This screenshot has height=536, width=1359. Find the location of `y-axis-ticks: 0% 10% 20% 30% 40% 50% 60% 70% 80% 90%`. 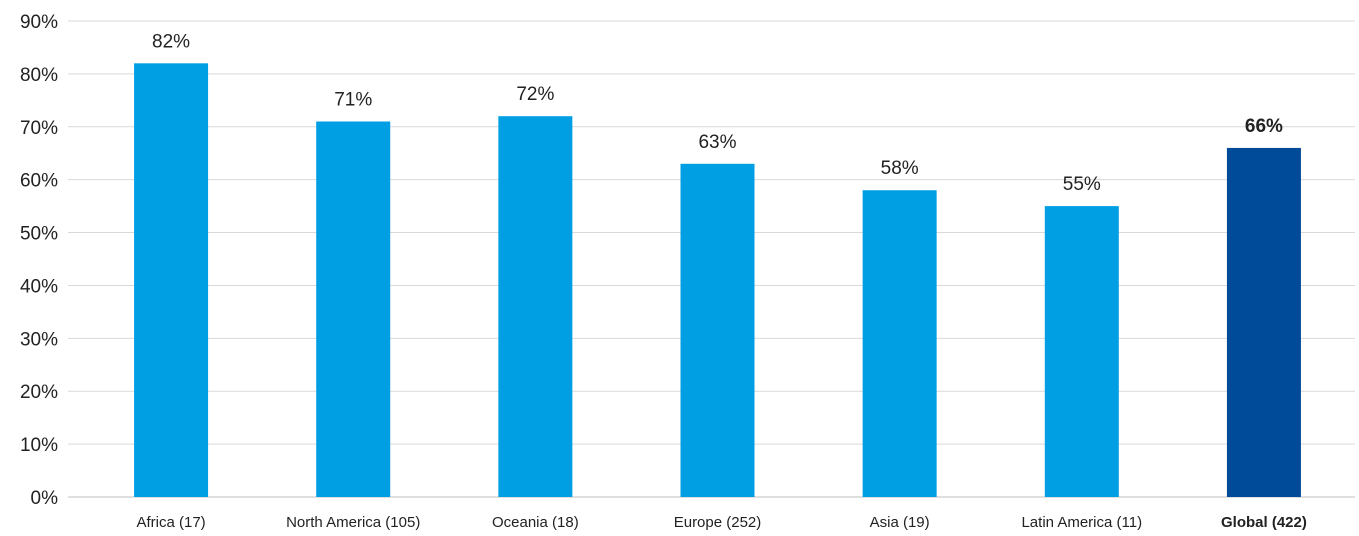

y-axis-ticks: 0% 10% 20% 30% 40% 50% 60% 70% 80% 90% is located at coordinates (39, 260).